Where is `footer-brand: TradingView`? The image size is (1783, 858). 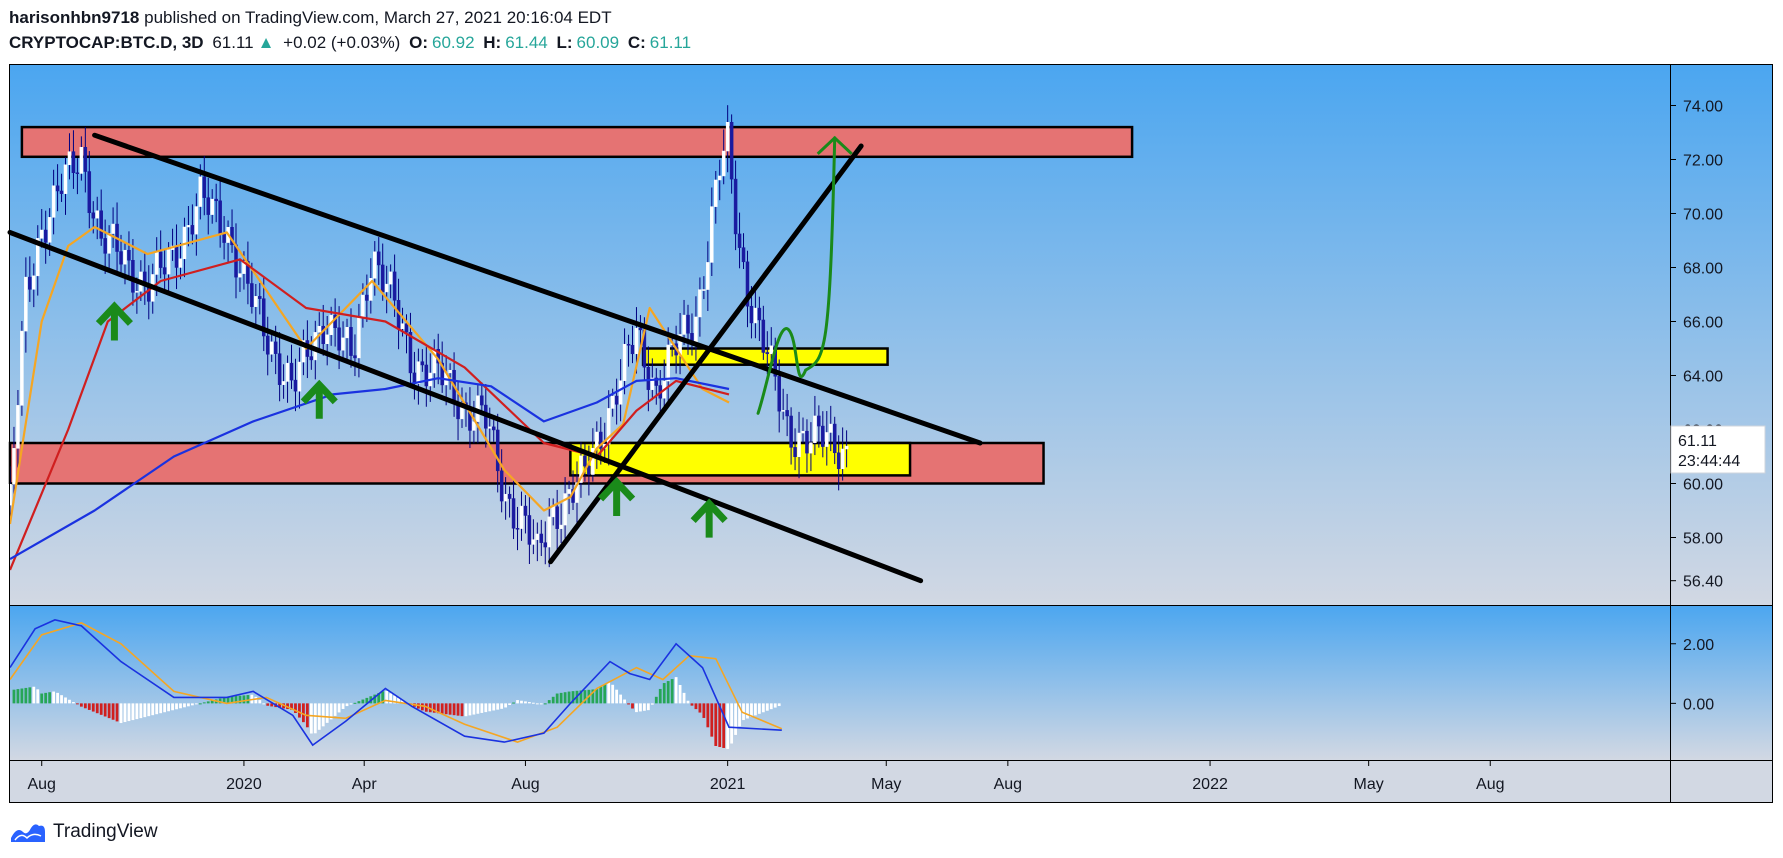
footer-brand: TradingView is located at coordinates (105, 831).